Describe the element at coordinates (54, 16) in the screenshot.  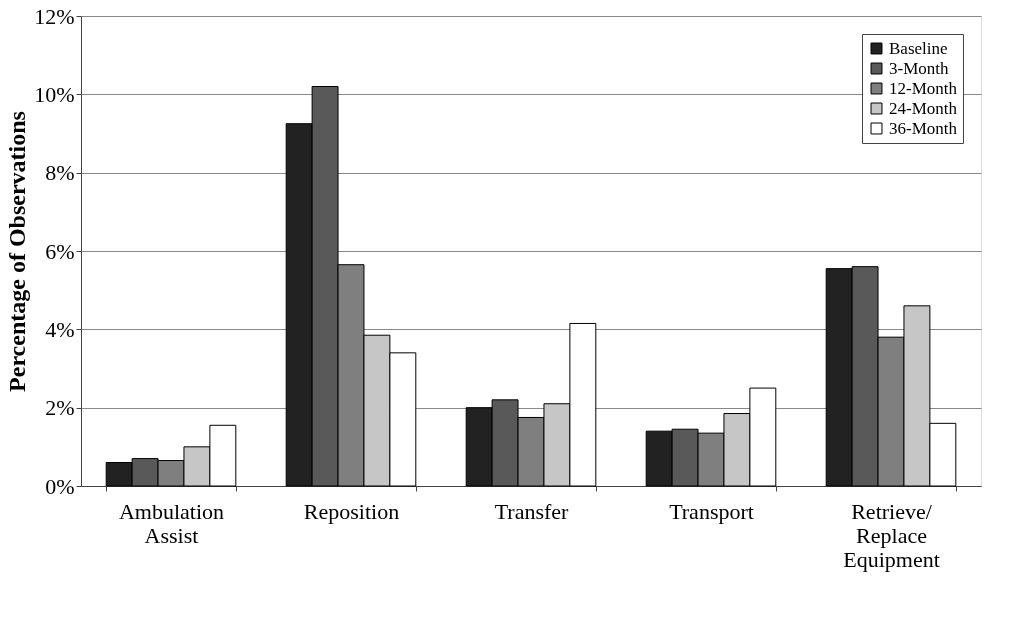
I see `y-tick-label: 12%` at that location.